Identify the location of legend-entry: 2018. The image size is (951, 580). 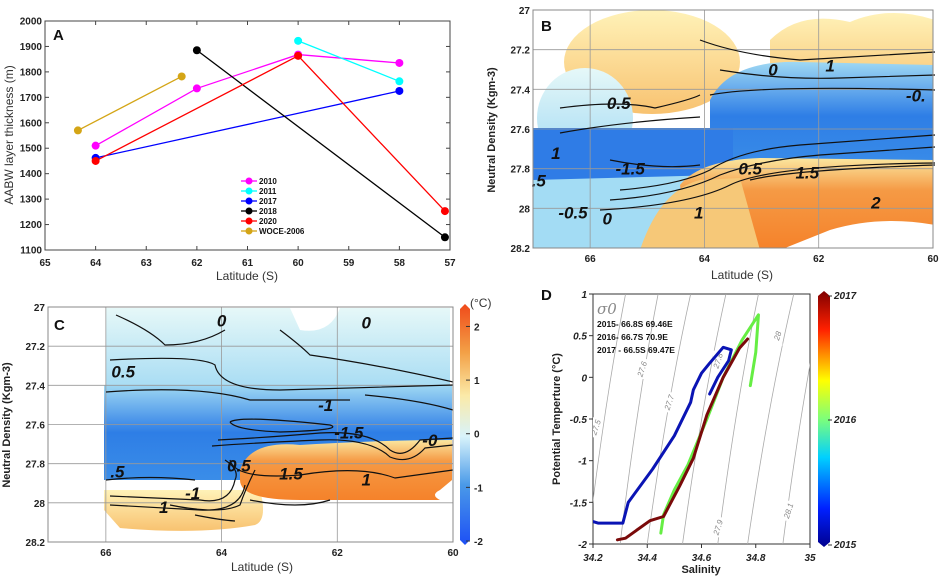
(268, 211).